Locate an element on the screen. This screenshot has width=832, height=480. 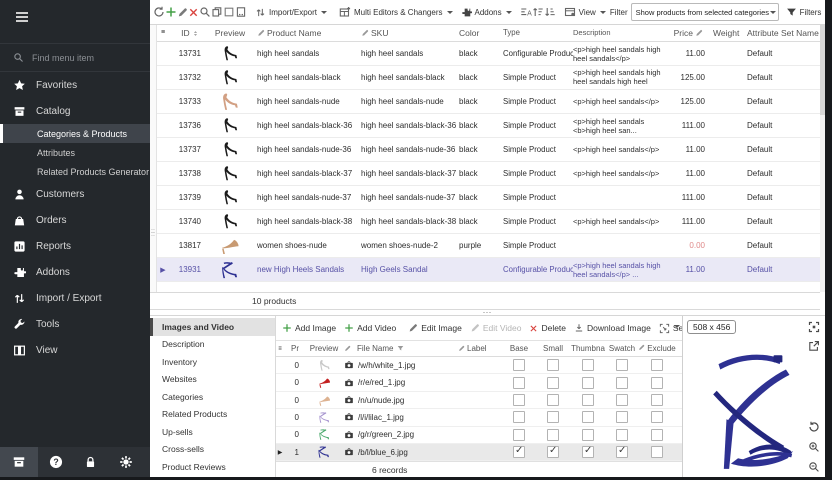
cell-color: purple is located at coordinates (470, 245).